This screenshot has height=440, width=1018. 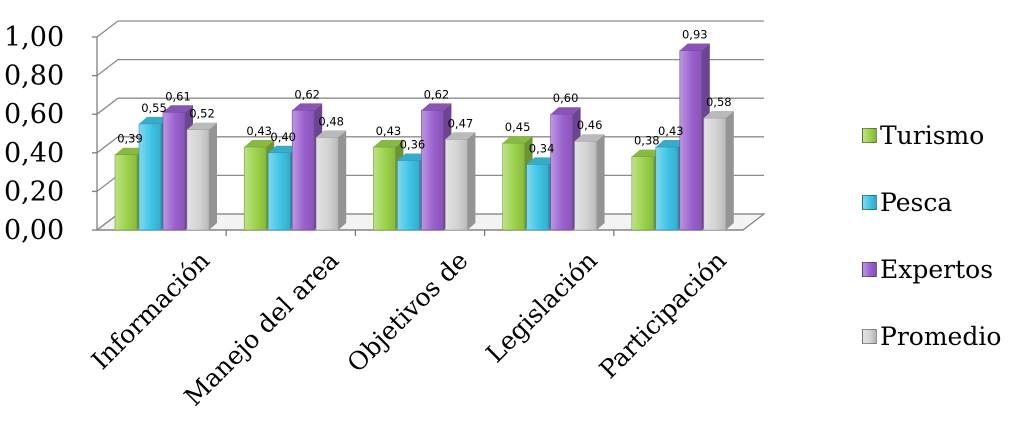 I want to click on data-label-pesca-manejo-del-area: 0,40, so click(x=283, y=137).